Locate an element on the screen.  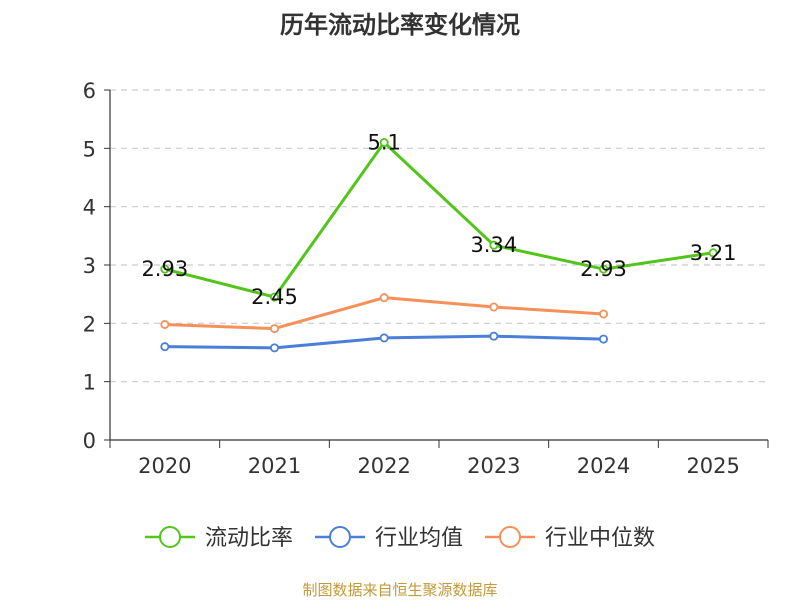
data-label-0-4: 2.93 is located at coordinates (603, 269).